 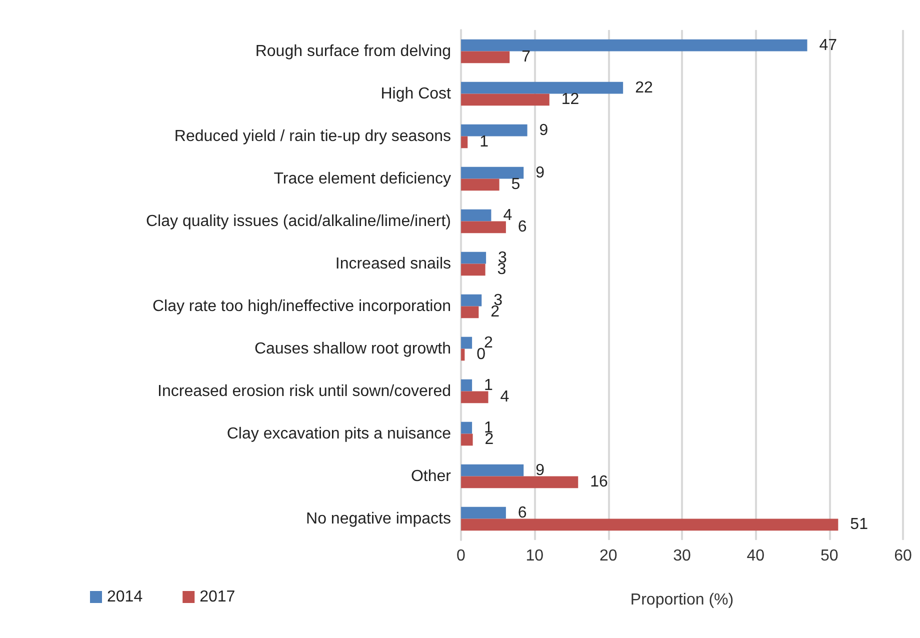 What do you see at coordinates (481, 355) in the screenshot?
I see `data-label: 0` at bounding box center [481, 355].